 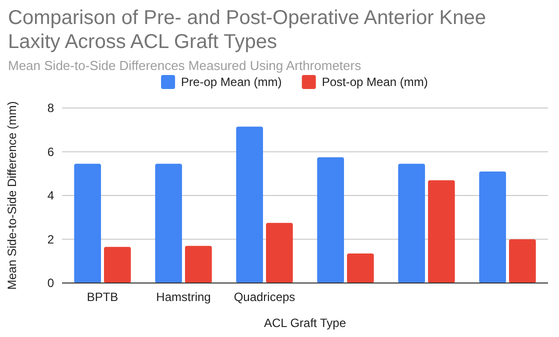 I want to click on y-tick-label: 8, so click(x=50, y=108).